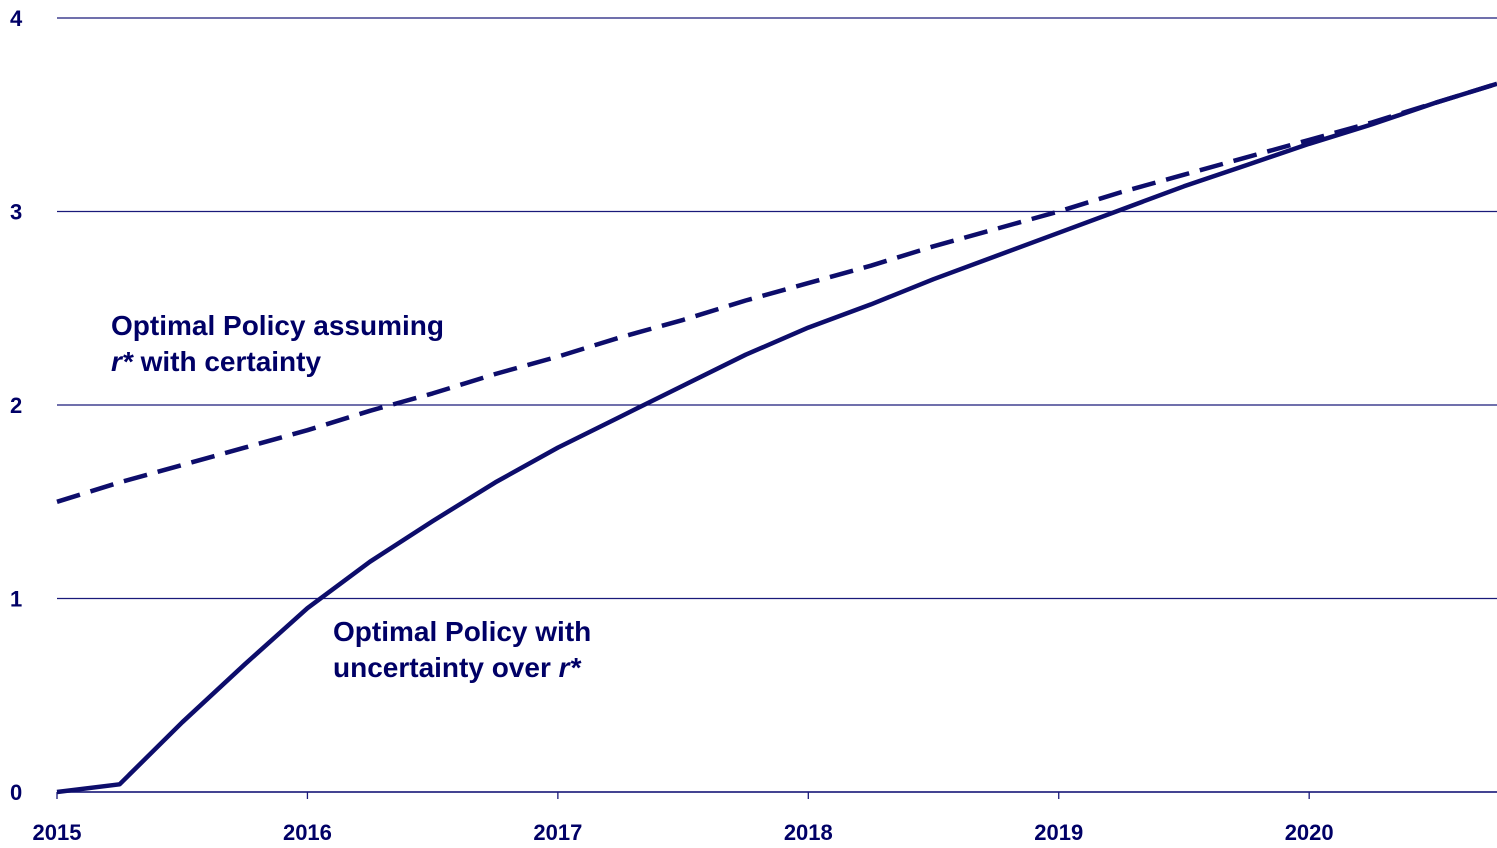  I want to click on y-tick-label: 2, so click(16, 405).